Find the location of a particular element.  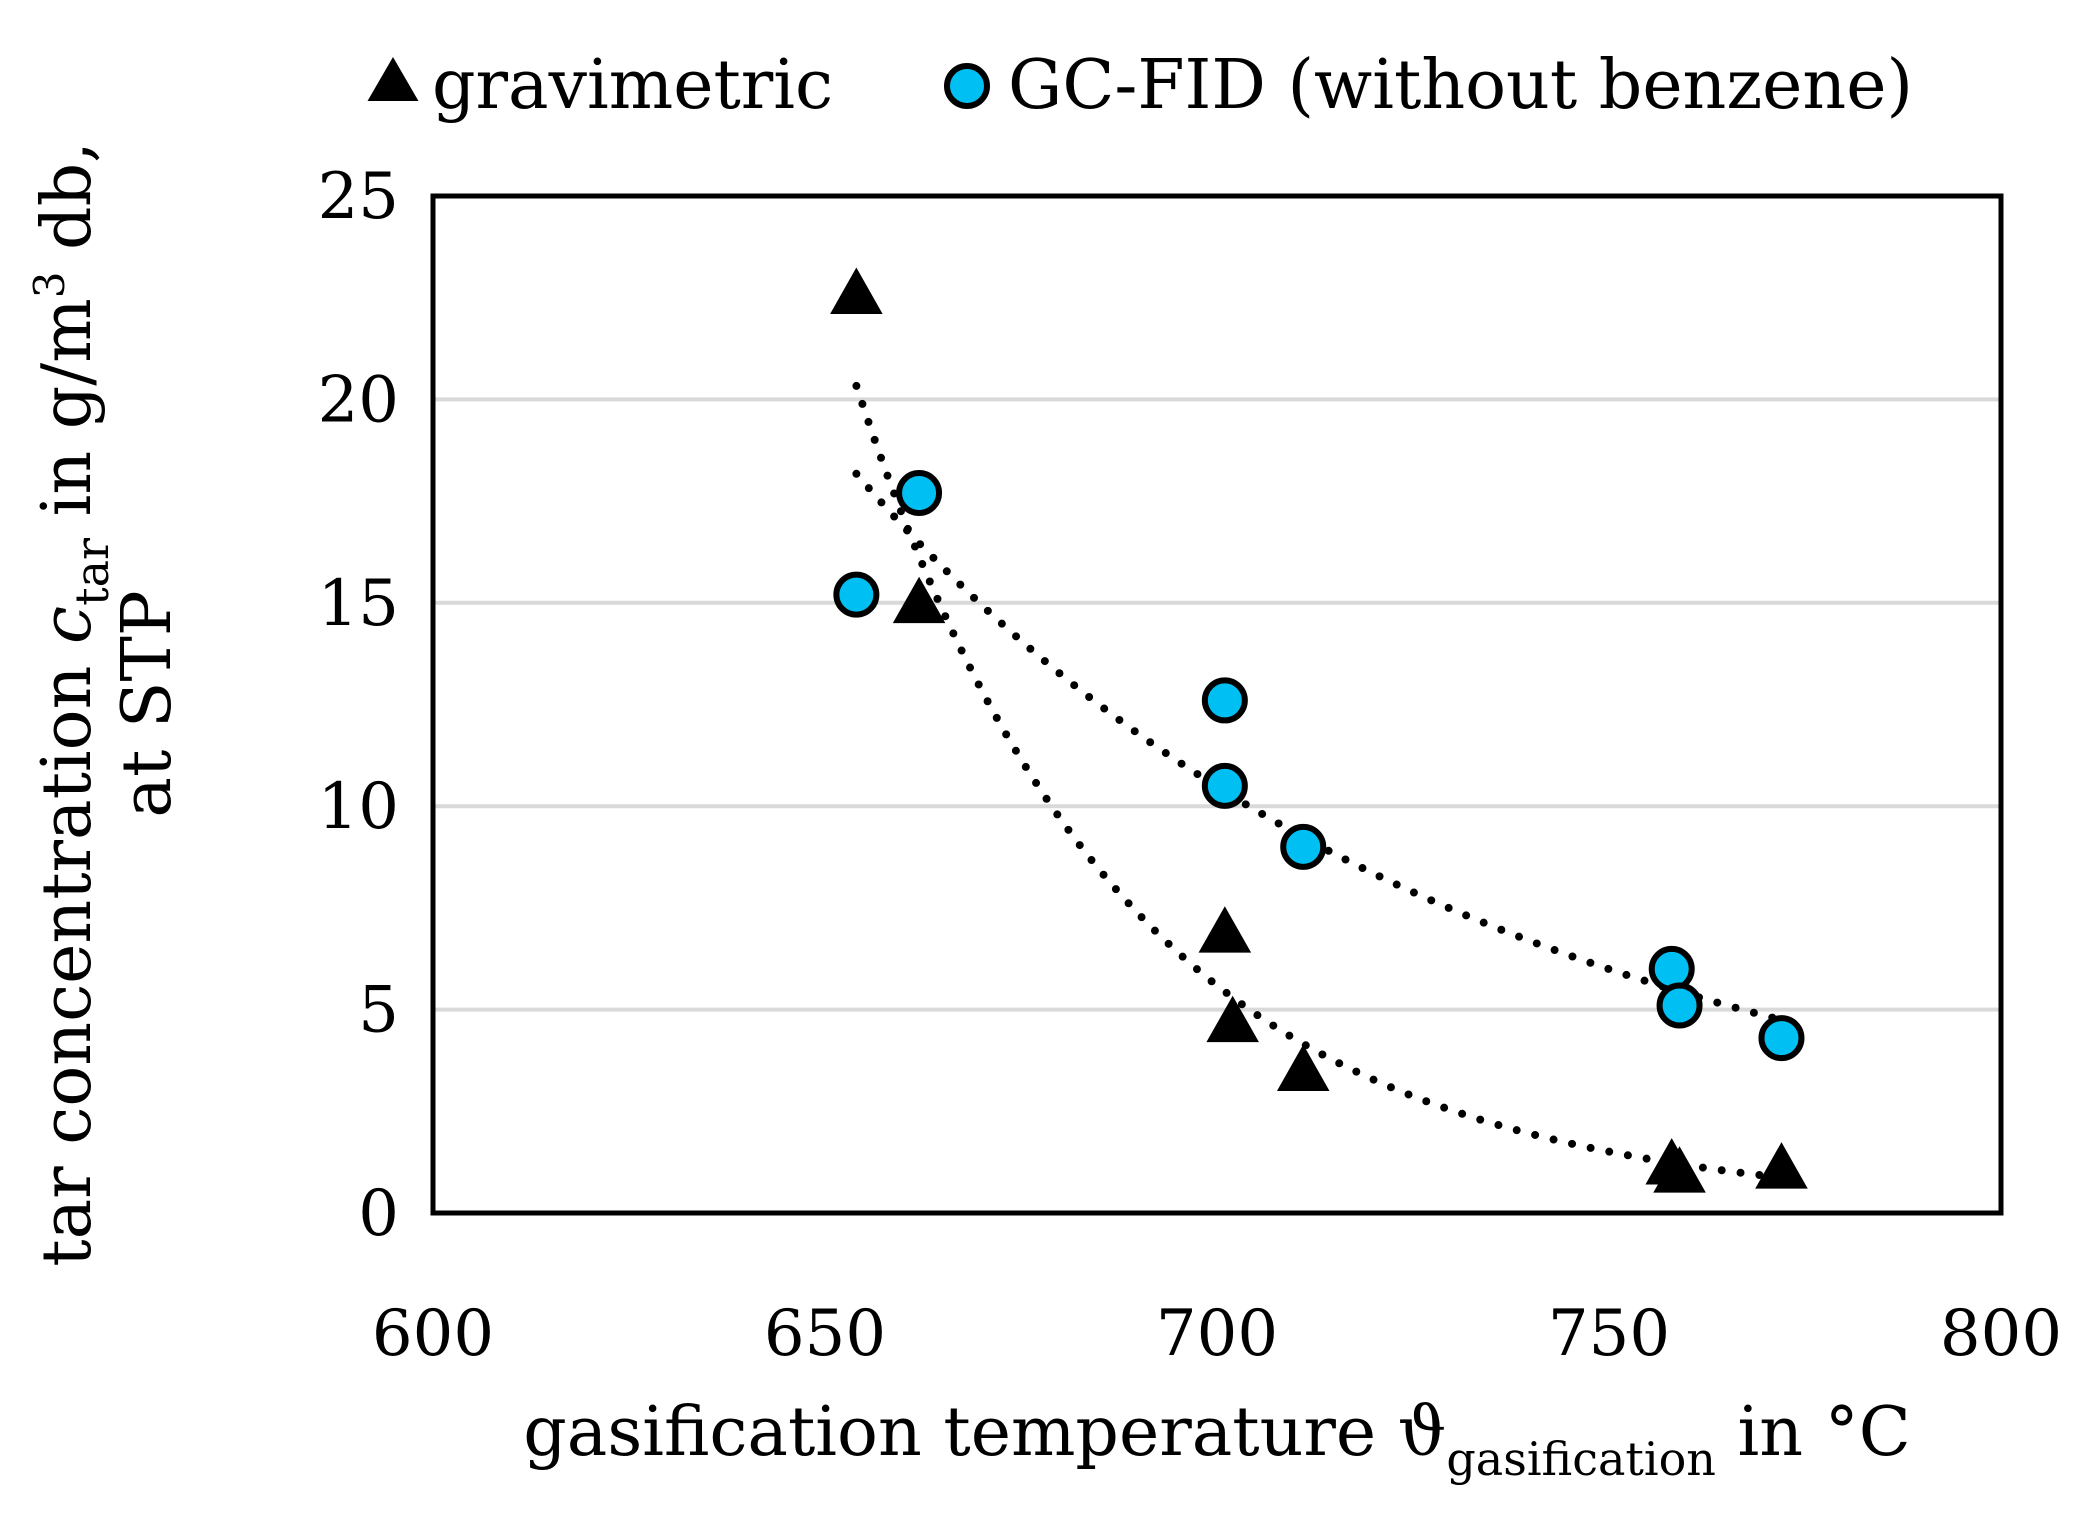

legend-item-gc-fid: GC-FID (without benzene) is located at coordinates (1428, 85).